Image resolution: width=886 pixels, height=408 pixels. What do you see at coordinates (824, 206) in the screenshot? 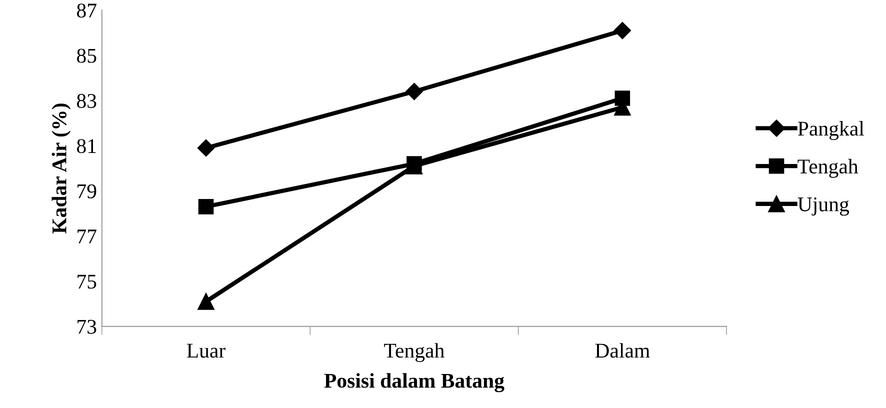
I see `legend-label: Ujung` at bounding box center [824, 206].